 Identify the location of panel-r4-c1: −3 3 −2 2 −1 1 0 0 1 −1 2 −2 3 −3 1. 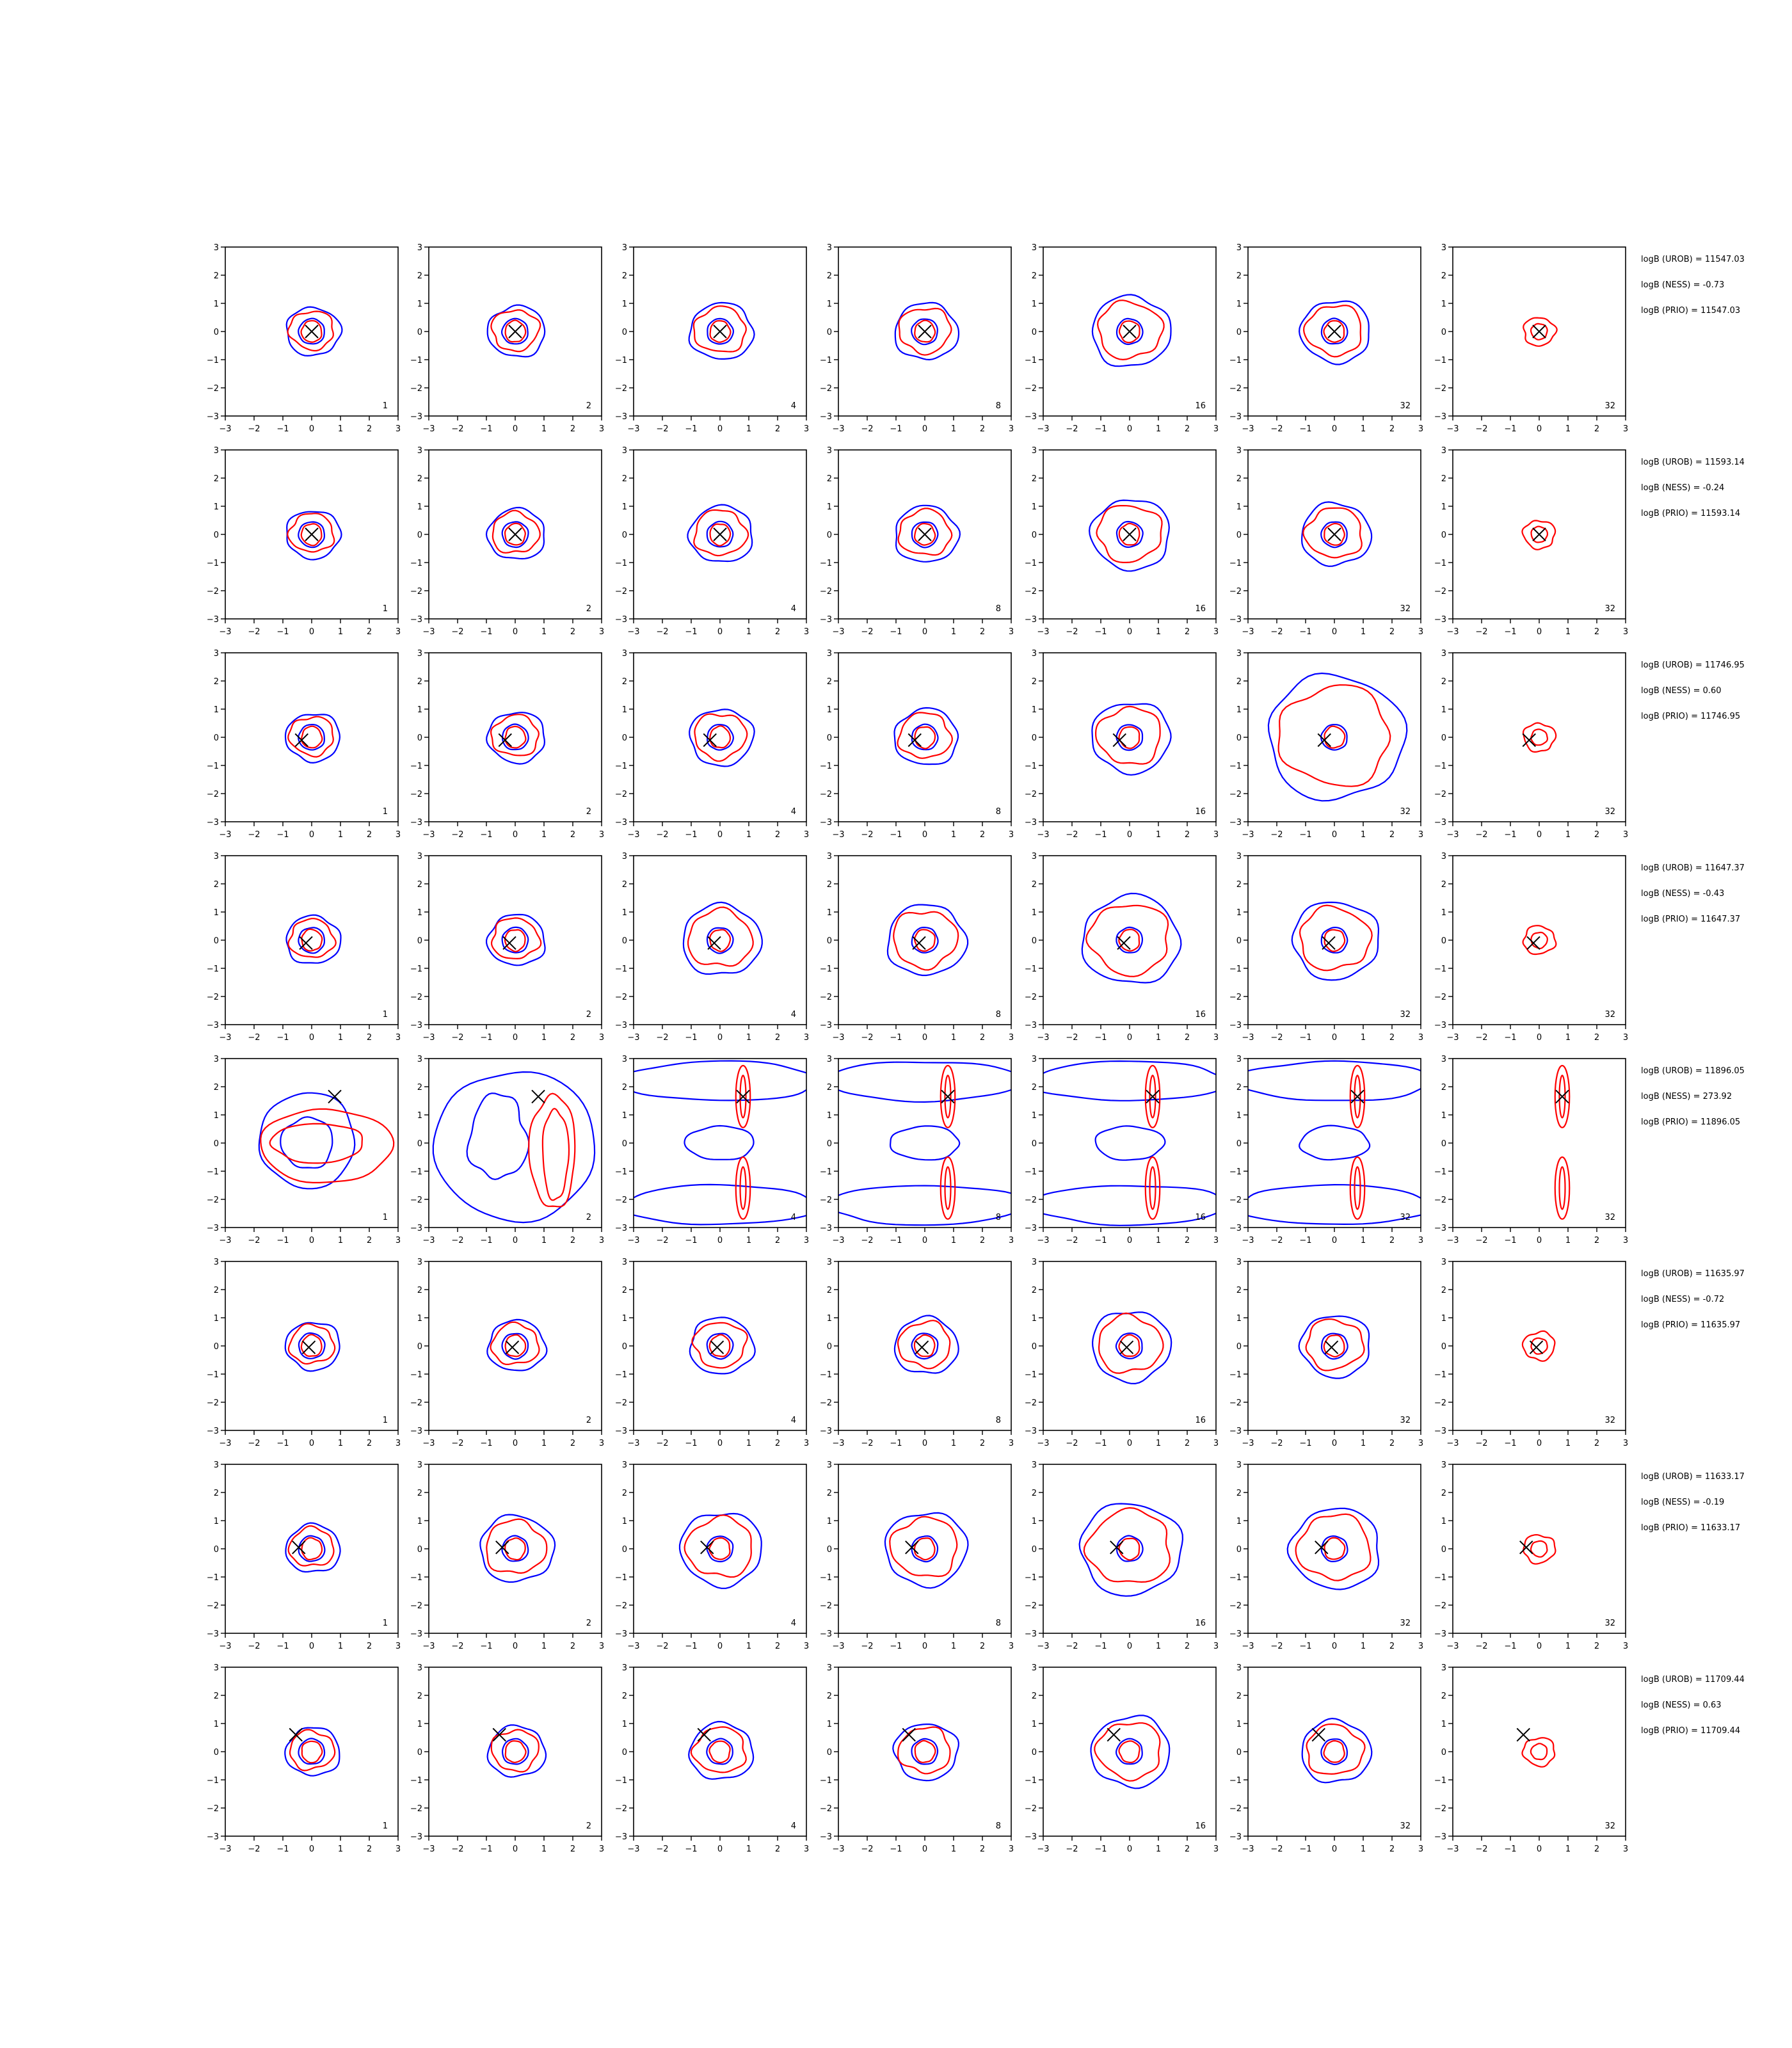
(304, 947).